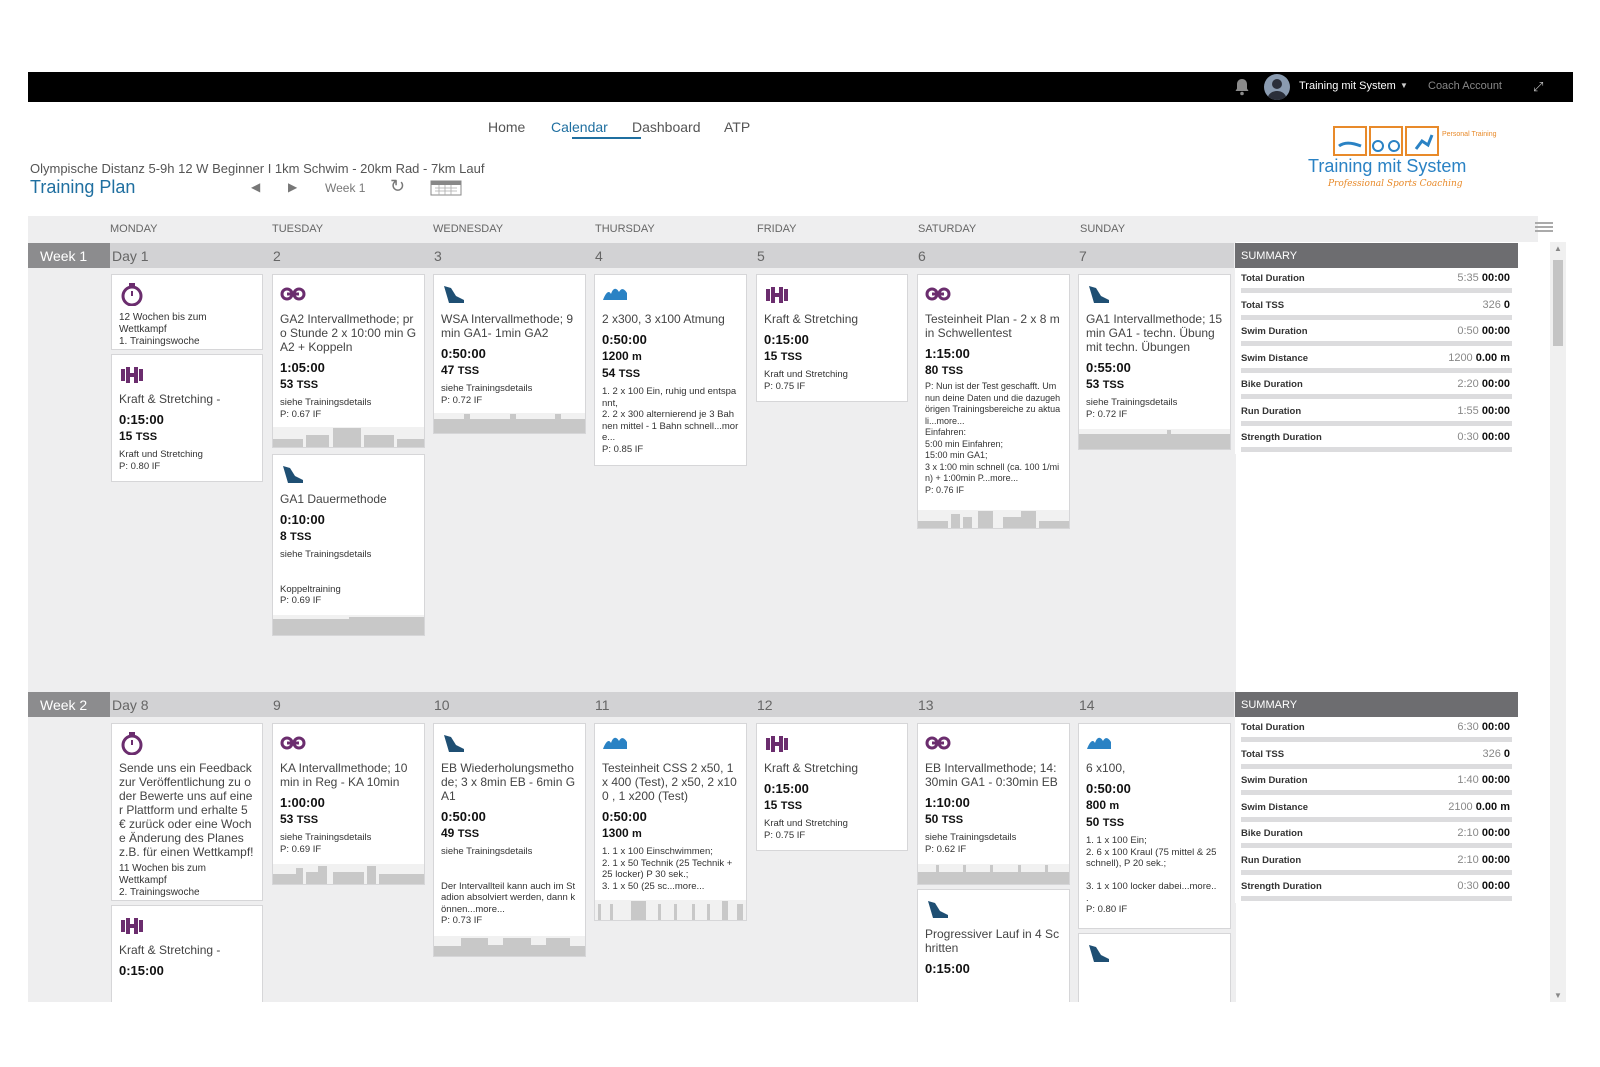 Image resolution: width=1600 pixels, height=1067 pixels. What do you see at coordinates (1492, 357) in the screenshot?
I see `summary-actual: 0.00 m` at bounding box center [1492, 357].